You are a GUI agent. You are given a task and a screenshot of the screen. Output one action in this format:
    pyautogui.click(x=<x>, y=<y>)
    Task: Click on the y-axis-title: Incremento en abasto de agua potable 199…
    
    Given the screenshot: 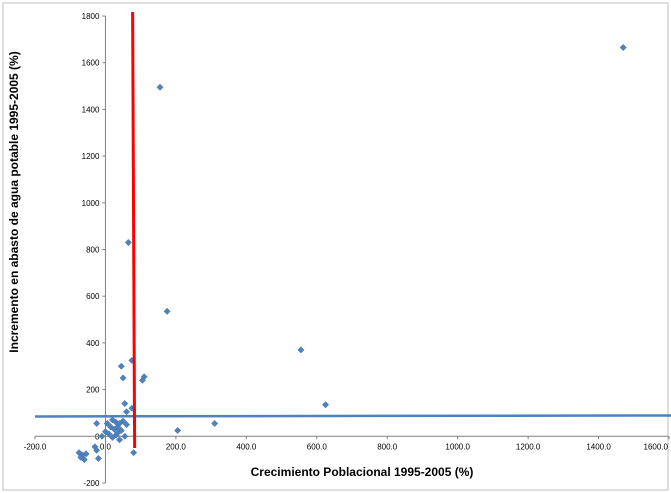 What is the action you would take?
    pyautogui.click(x=14, y=201)
    